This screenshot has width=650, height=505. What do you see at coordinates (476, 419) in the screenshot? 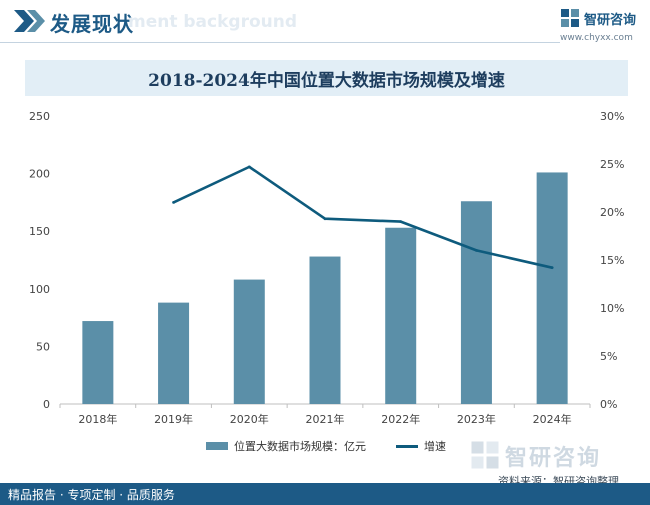
I see `x-tick-label: 2023年` at bounding box center [476, 419].